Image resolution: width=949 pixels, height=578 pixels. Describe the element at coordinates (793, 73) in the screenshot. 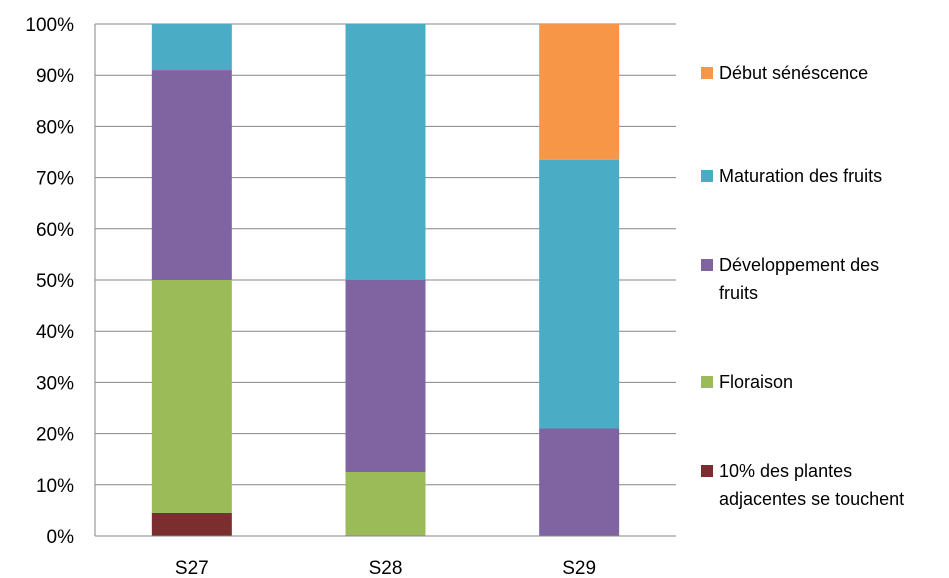

I see `legend-label: Début sénéscence` at that location.